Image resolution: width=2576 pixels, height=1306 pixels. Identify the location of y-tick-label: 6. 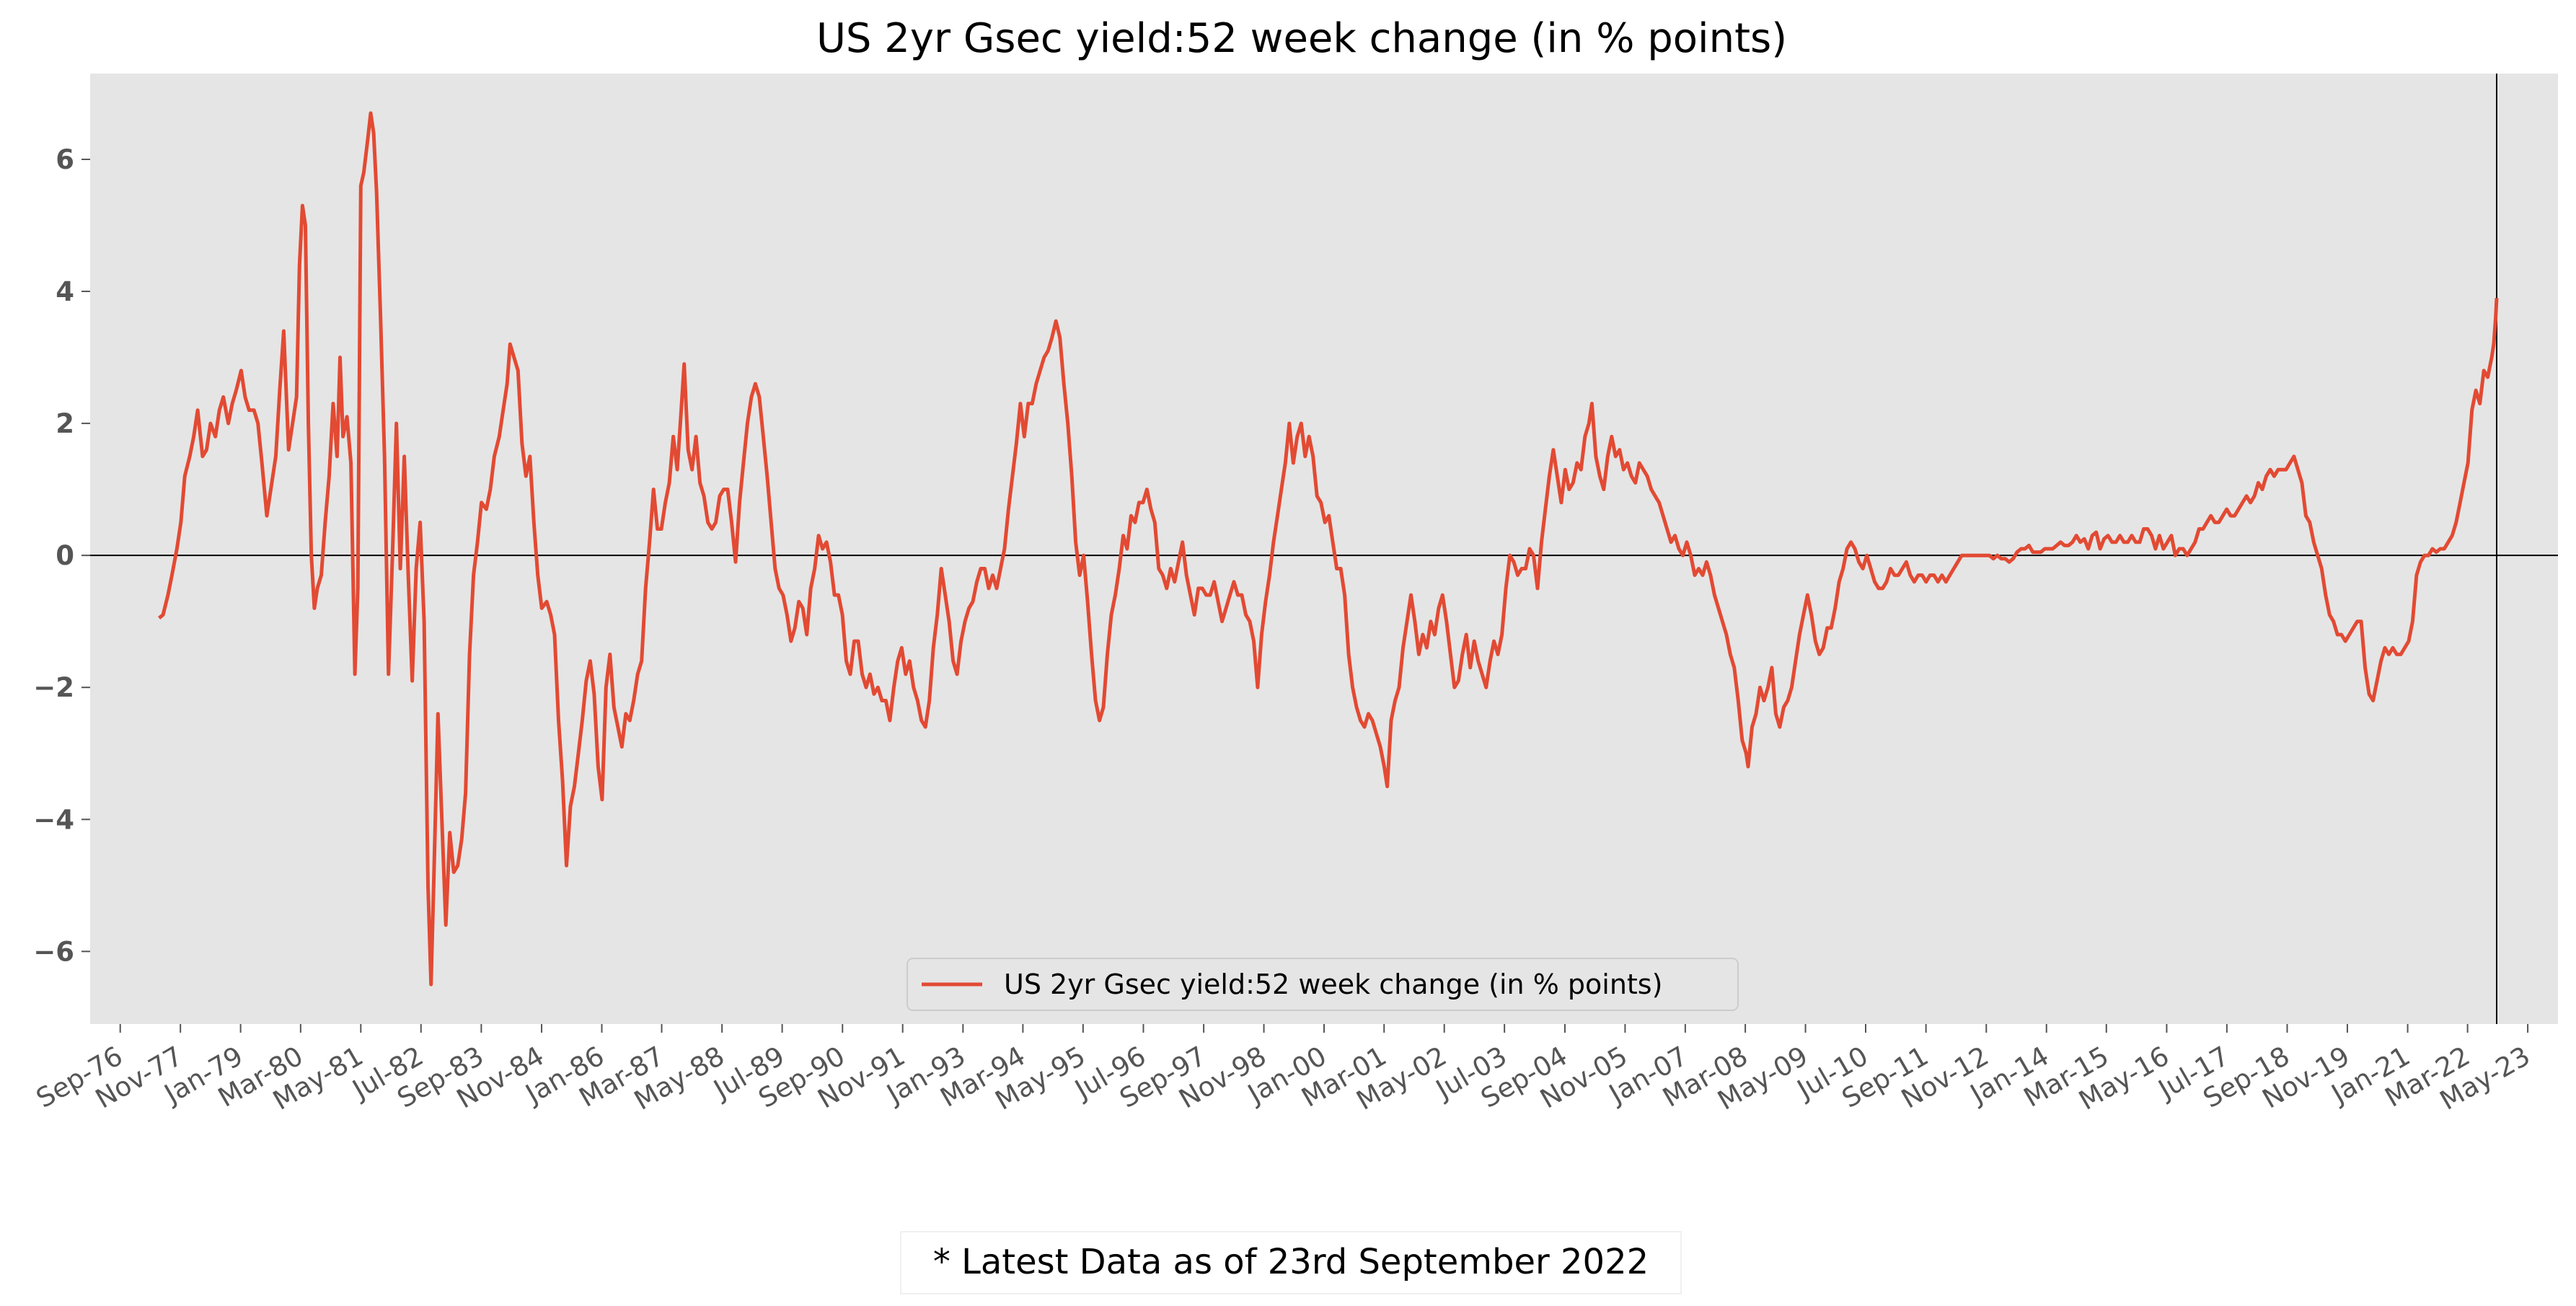
(65, 159).